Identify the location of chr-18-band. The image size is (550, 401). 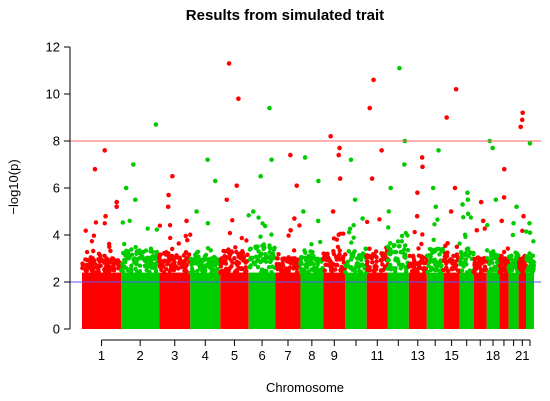
(493, 300).